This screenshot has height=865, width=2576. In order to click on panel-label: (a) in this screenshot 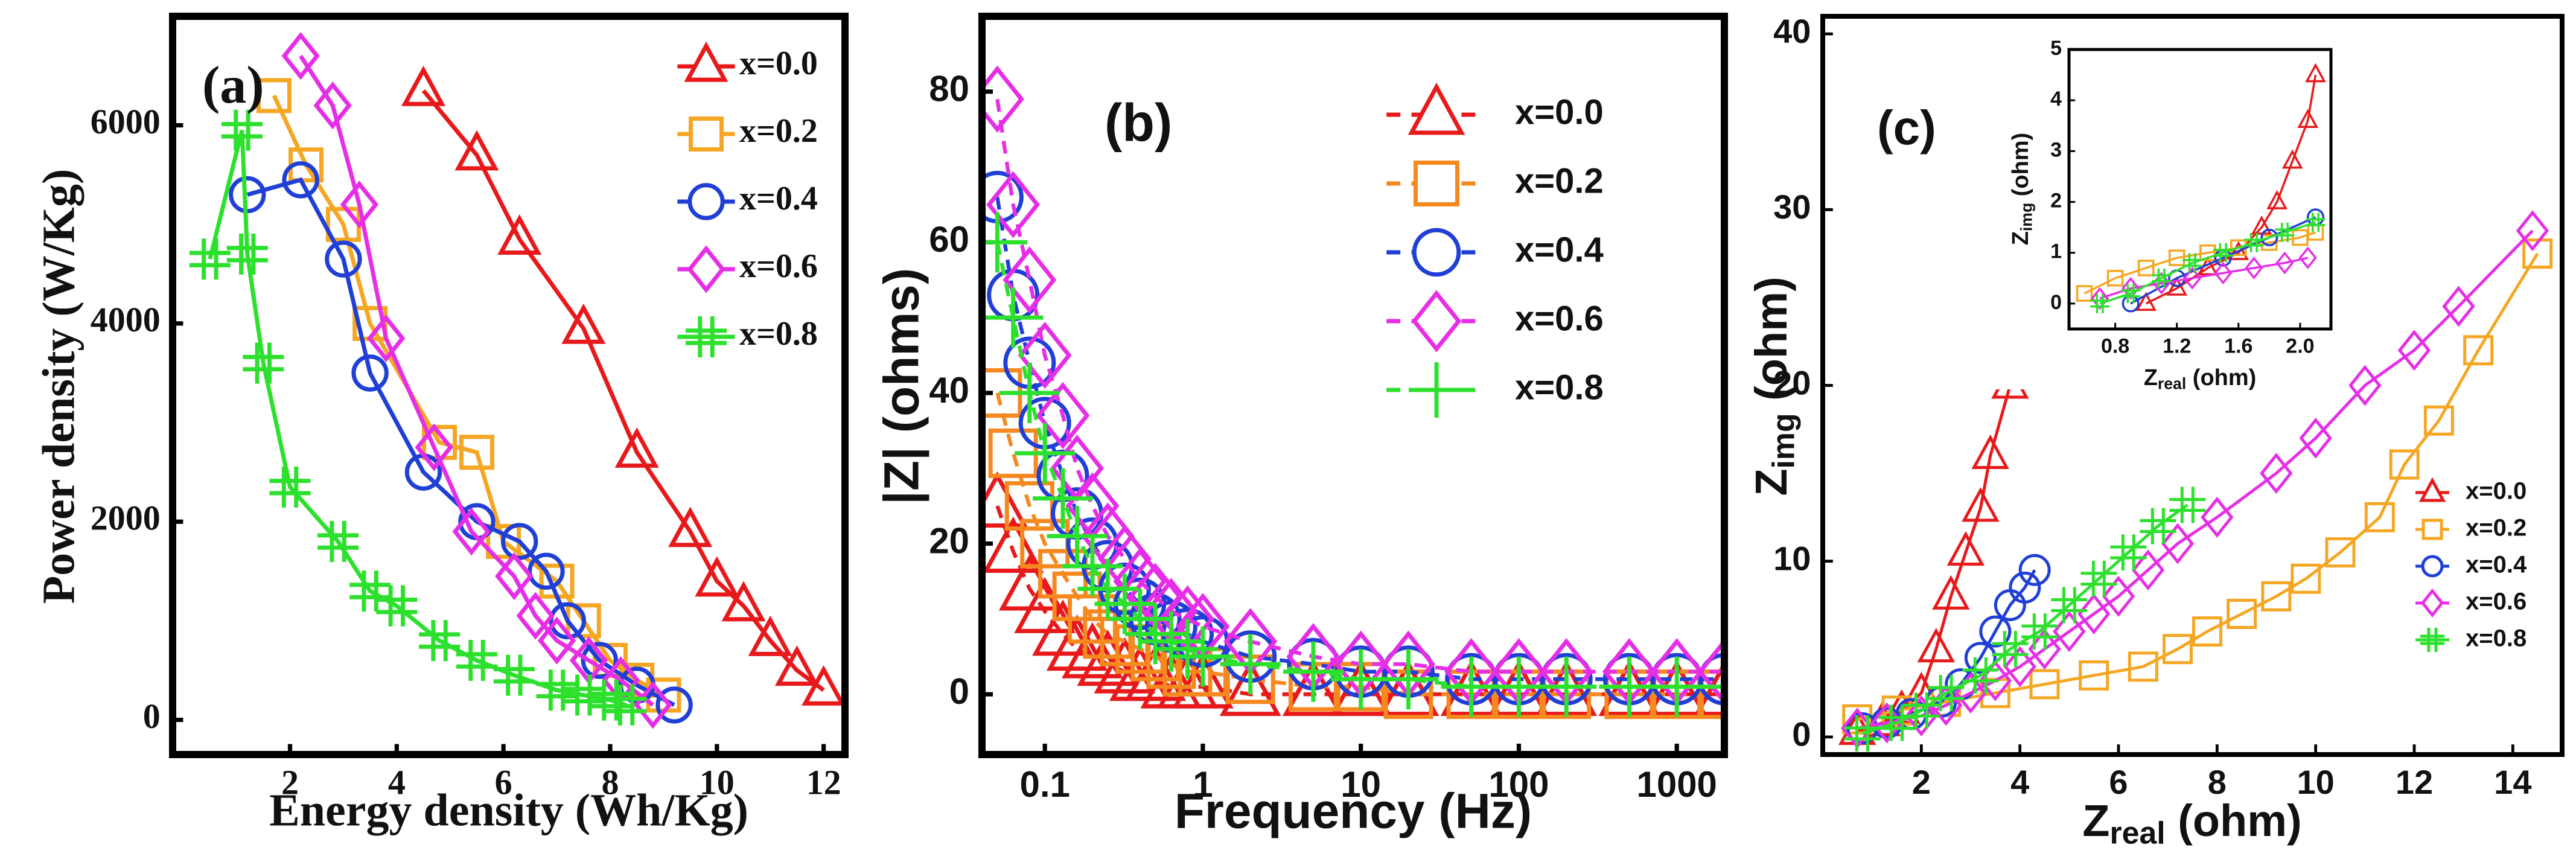, I will do `click(233, 85)`.